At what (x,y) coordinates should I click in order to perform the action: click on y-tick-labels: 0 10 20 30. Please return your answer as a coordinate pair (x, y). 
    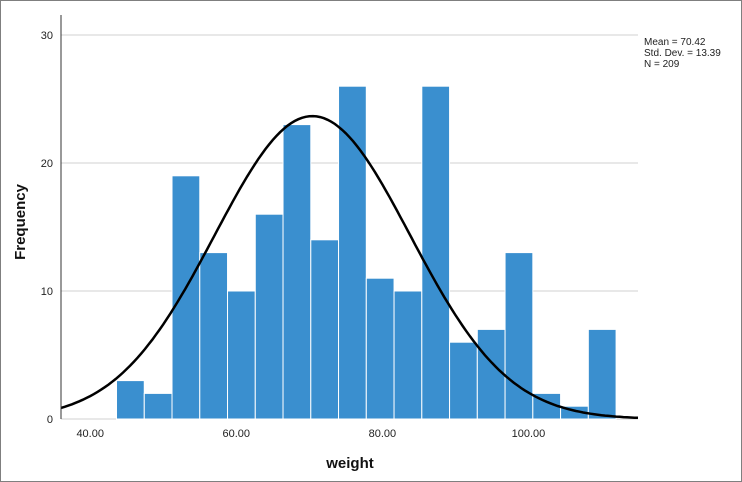
    Looking at the image, I should click on (47, 228).